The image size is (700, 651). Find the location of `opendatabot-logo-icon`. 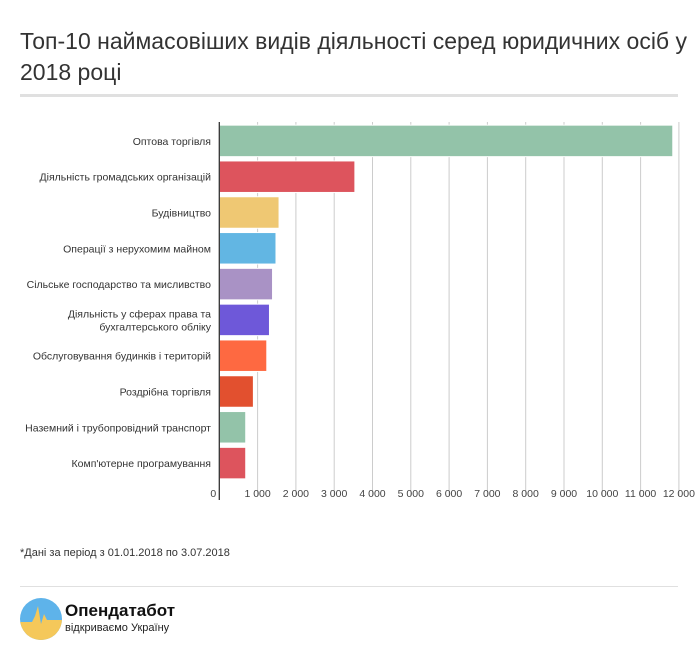

opendatabot-logo-icon is located at coordinates (41, 619).